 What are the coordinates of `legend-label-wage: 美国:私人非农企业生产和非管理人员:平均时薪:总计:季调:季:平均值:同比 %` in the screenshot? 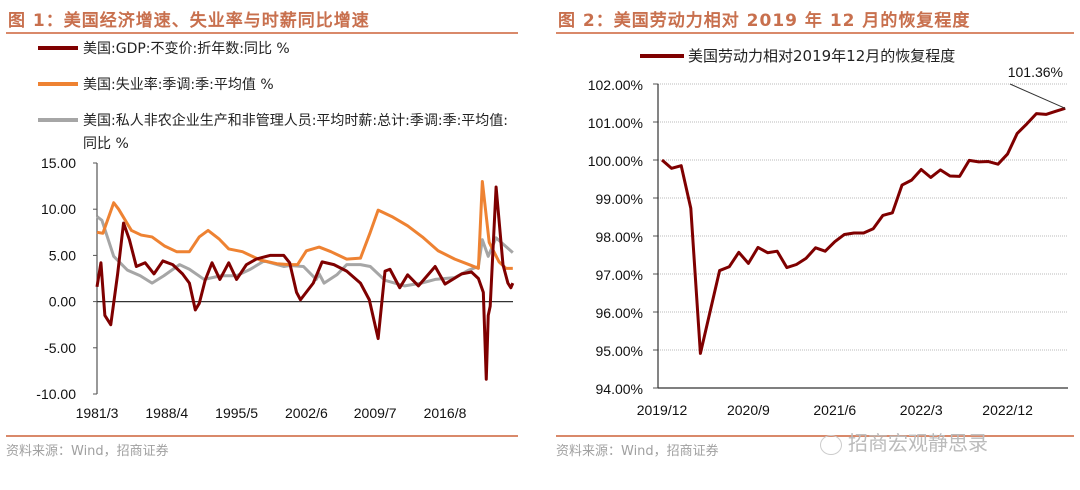 It's located at (296, 132).